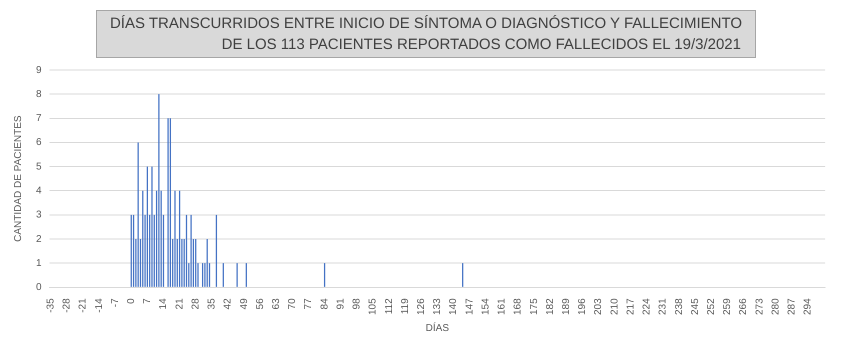  Describe the element at coordinates (39, 166) in the screenshot. I see `y-tick-label: 5` at that location.